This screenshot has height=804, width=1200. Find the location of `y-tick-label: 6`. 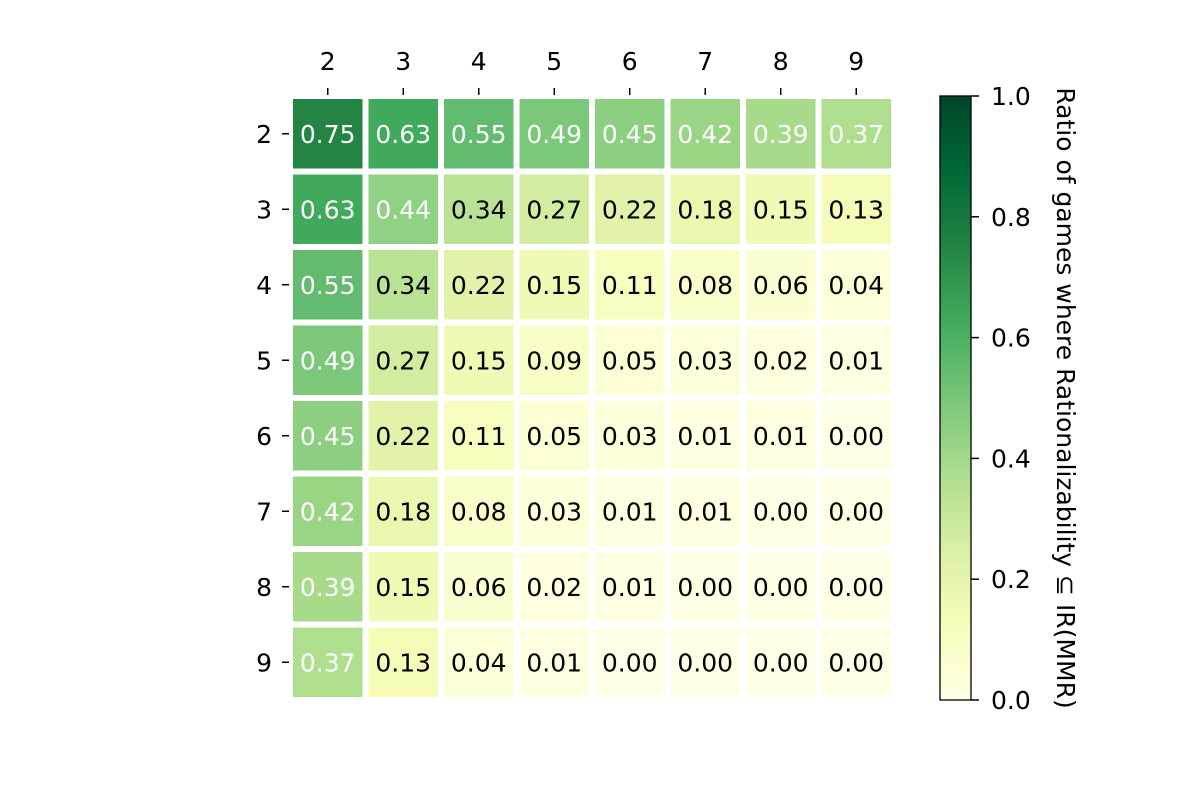

y-tick-label: 6 is located at coordinates (264, 436).